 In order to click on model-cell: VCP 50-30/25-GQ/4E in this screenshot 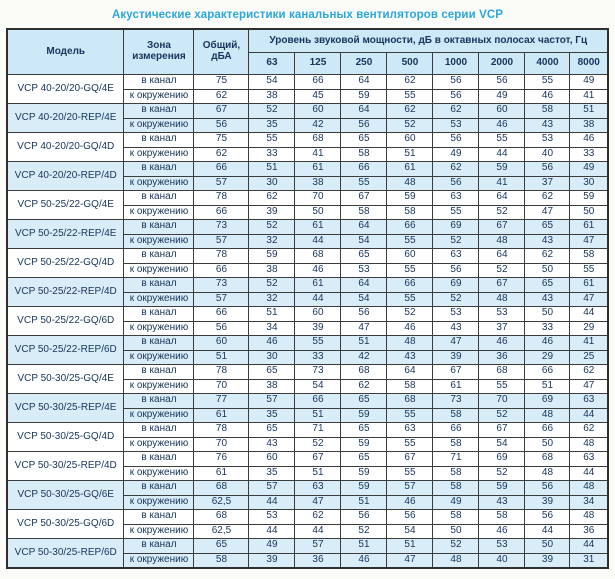, I will do `click(65, 379)`.